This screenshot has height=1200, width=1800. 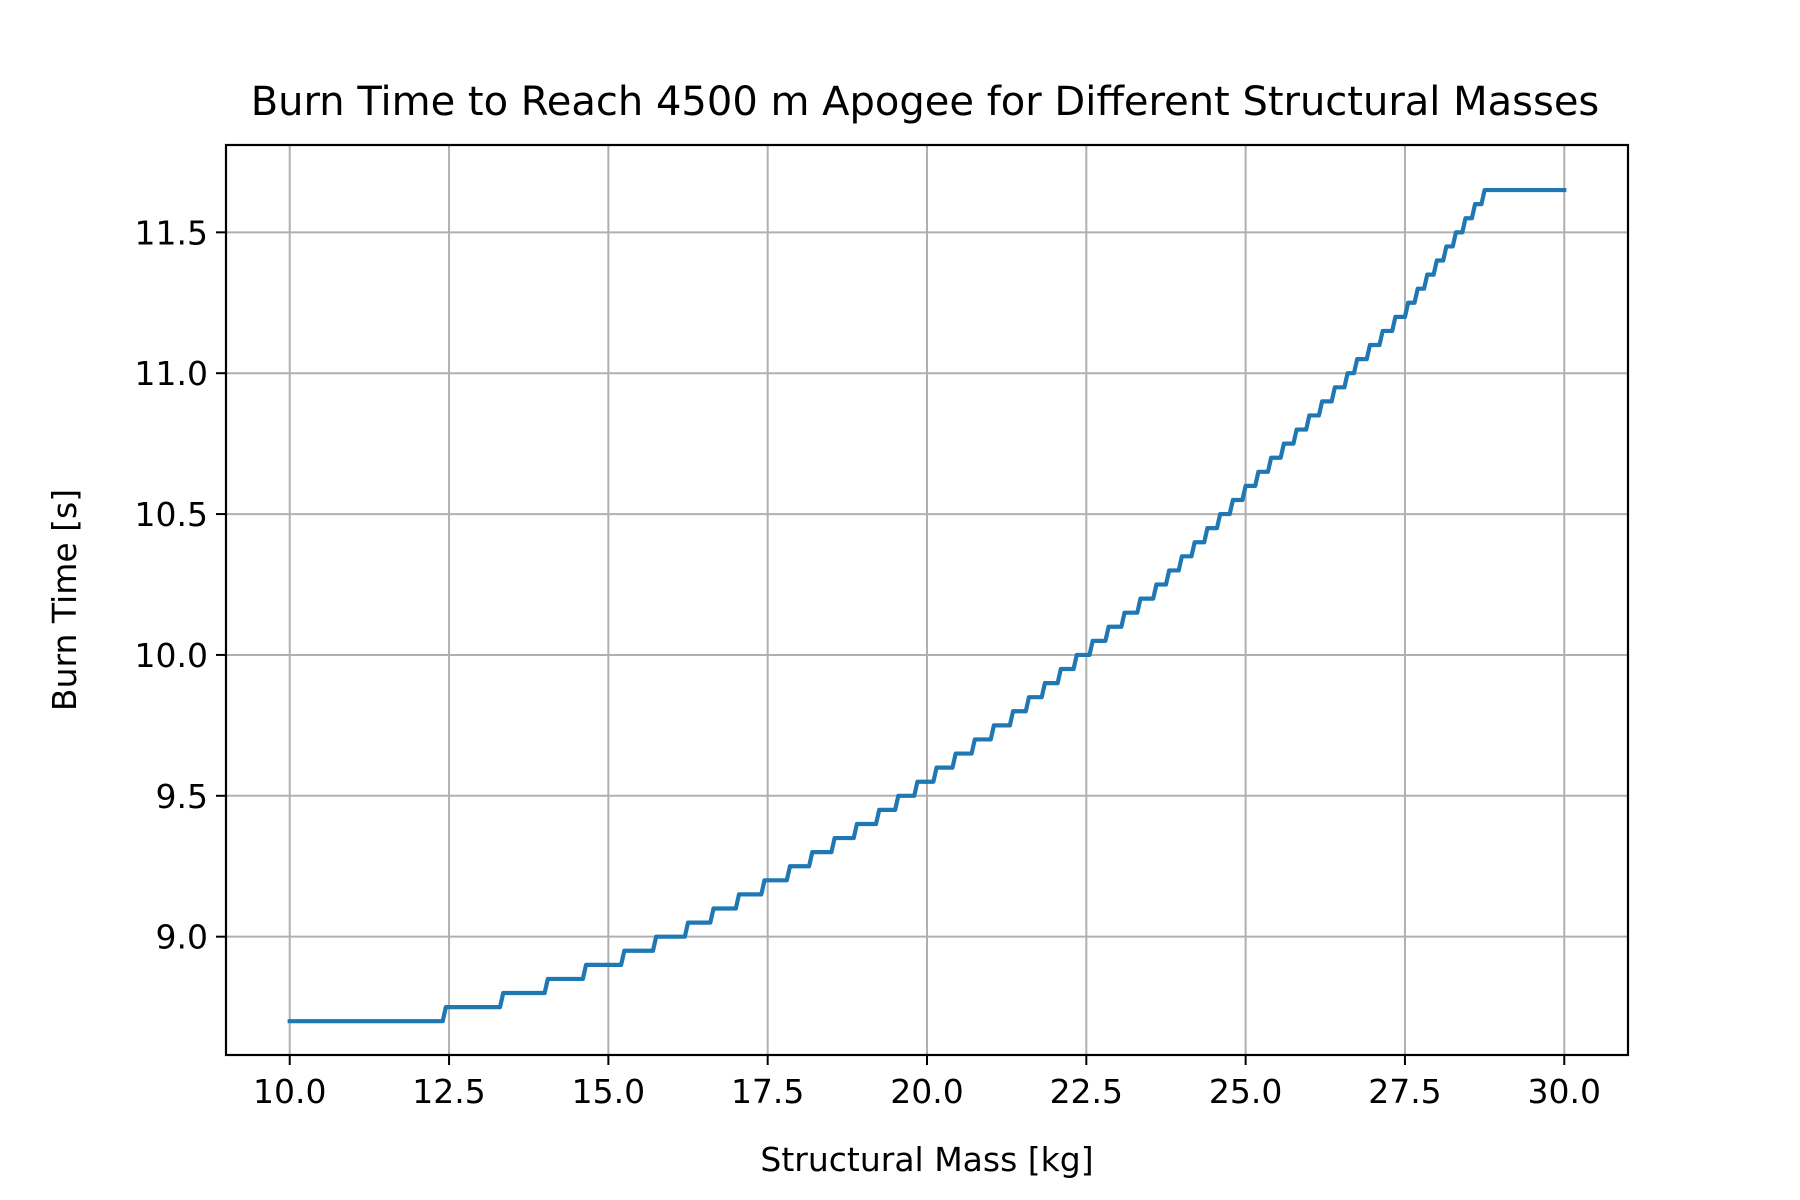 I want to click on y-tick-label: 10.0, so click(x=171, y=655).